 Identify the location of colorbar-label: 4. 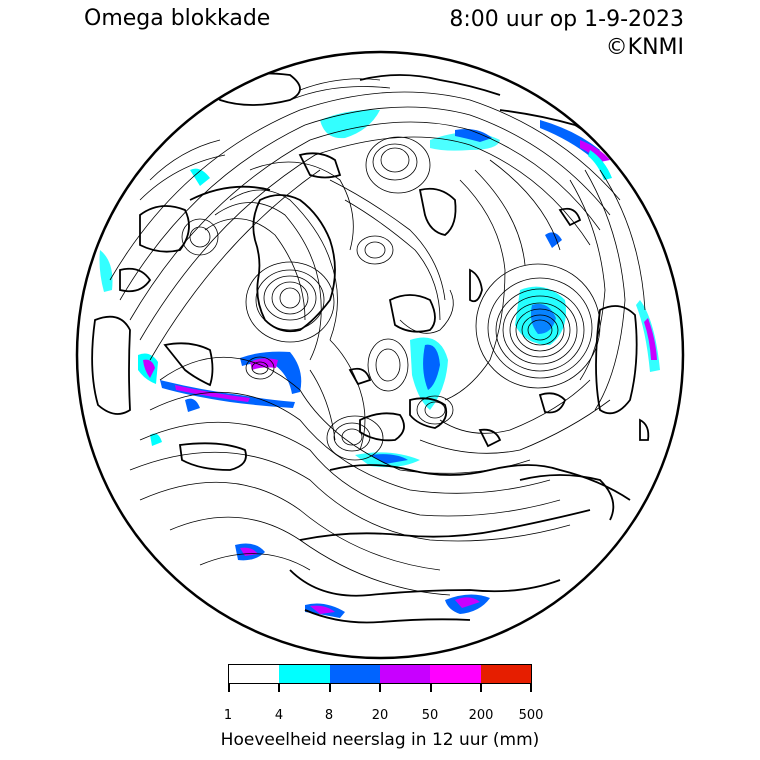
(279, 715).